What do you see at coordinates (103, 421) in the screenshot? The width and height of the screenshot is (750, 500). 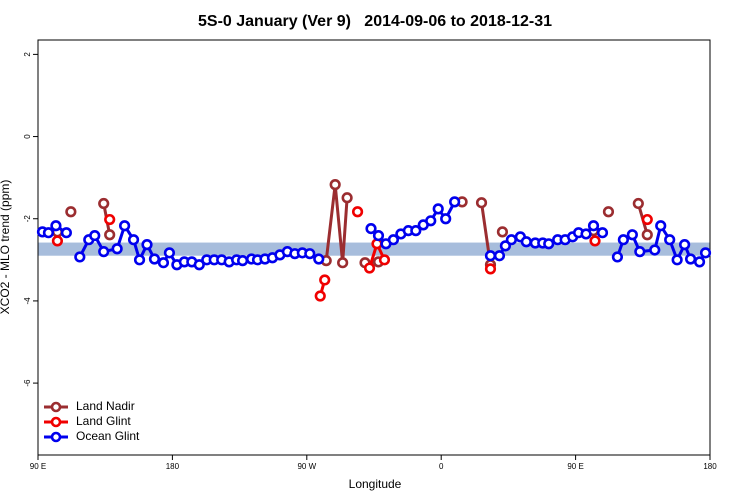 I see `legend-label: Land Glint` at bounding box center [103, 421].